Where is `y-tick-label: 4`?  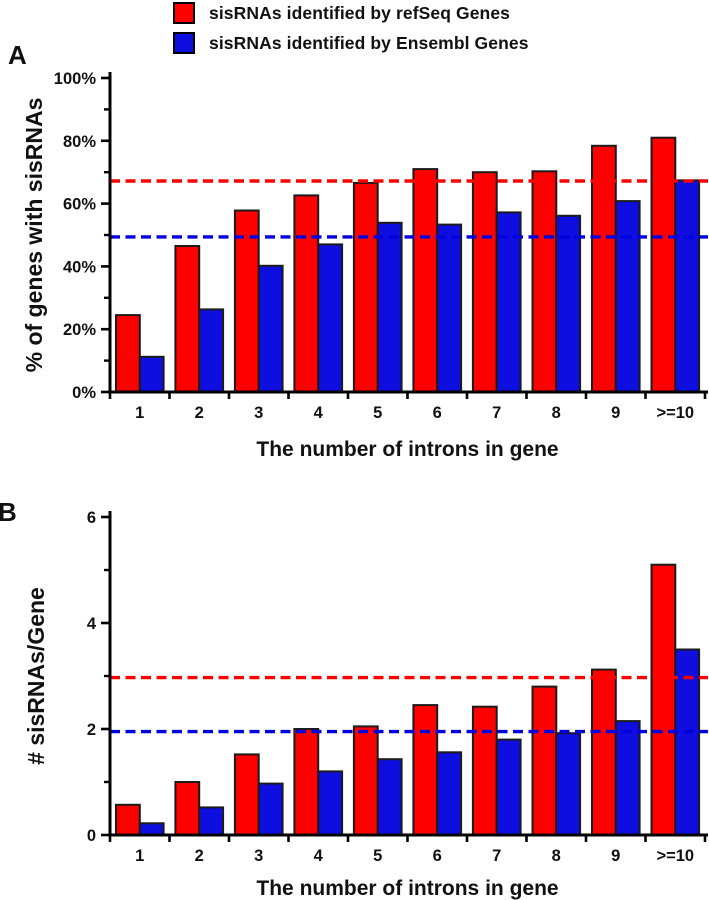 y-tick-label: 4 is located at coordinates (92, 624).